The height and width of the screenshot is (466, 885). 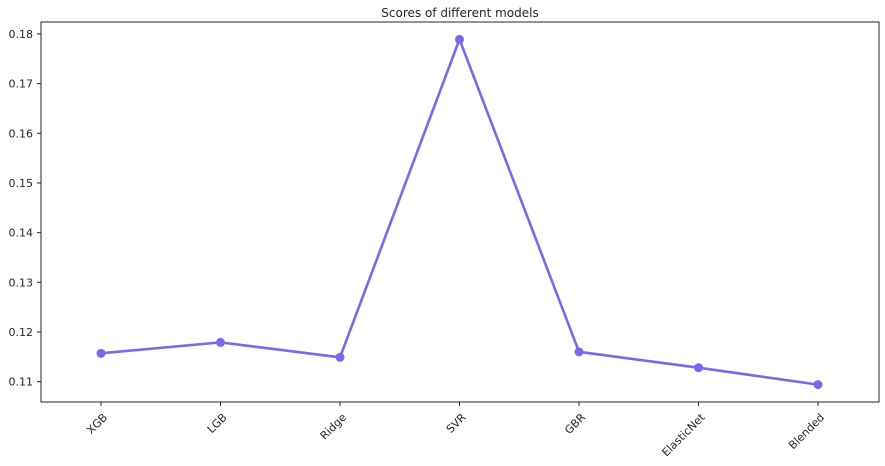 What do you see at coordinates (806, 431) in the screenshot?
I see `x-tick-label: Blended` at bounding box center [806, 431].